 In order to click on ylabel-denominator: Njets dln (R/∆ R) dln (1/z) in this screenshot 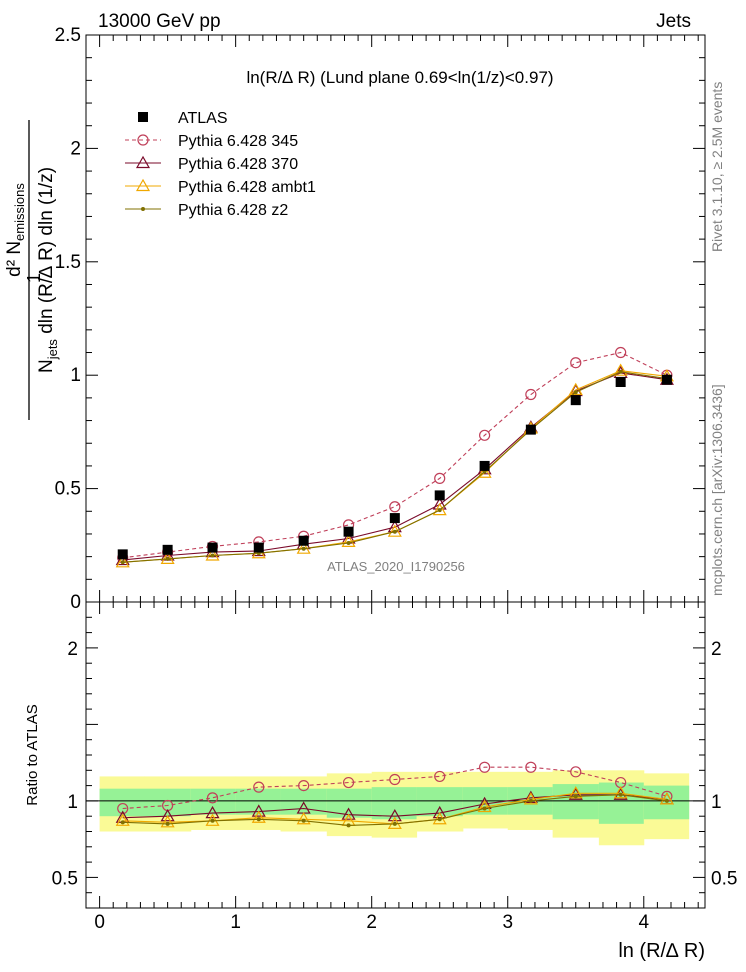, I will do `click(48, 270)`.